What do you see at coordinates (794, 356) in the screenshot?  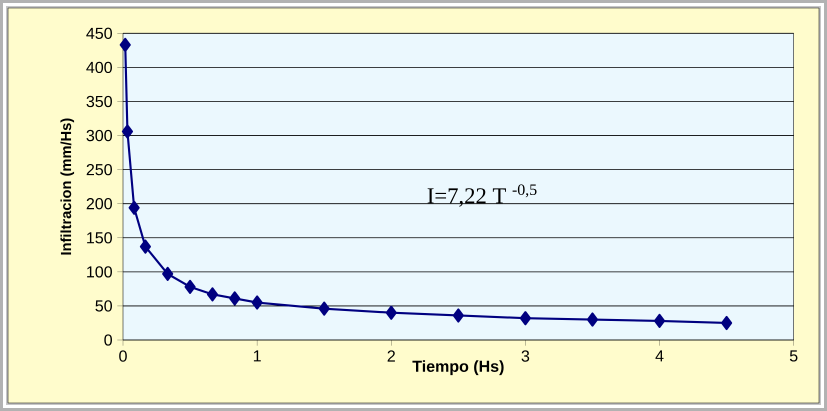 I see `x-tick-label: 5` at bounding box center [794, 356].